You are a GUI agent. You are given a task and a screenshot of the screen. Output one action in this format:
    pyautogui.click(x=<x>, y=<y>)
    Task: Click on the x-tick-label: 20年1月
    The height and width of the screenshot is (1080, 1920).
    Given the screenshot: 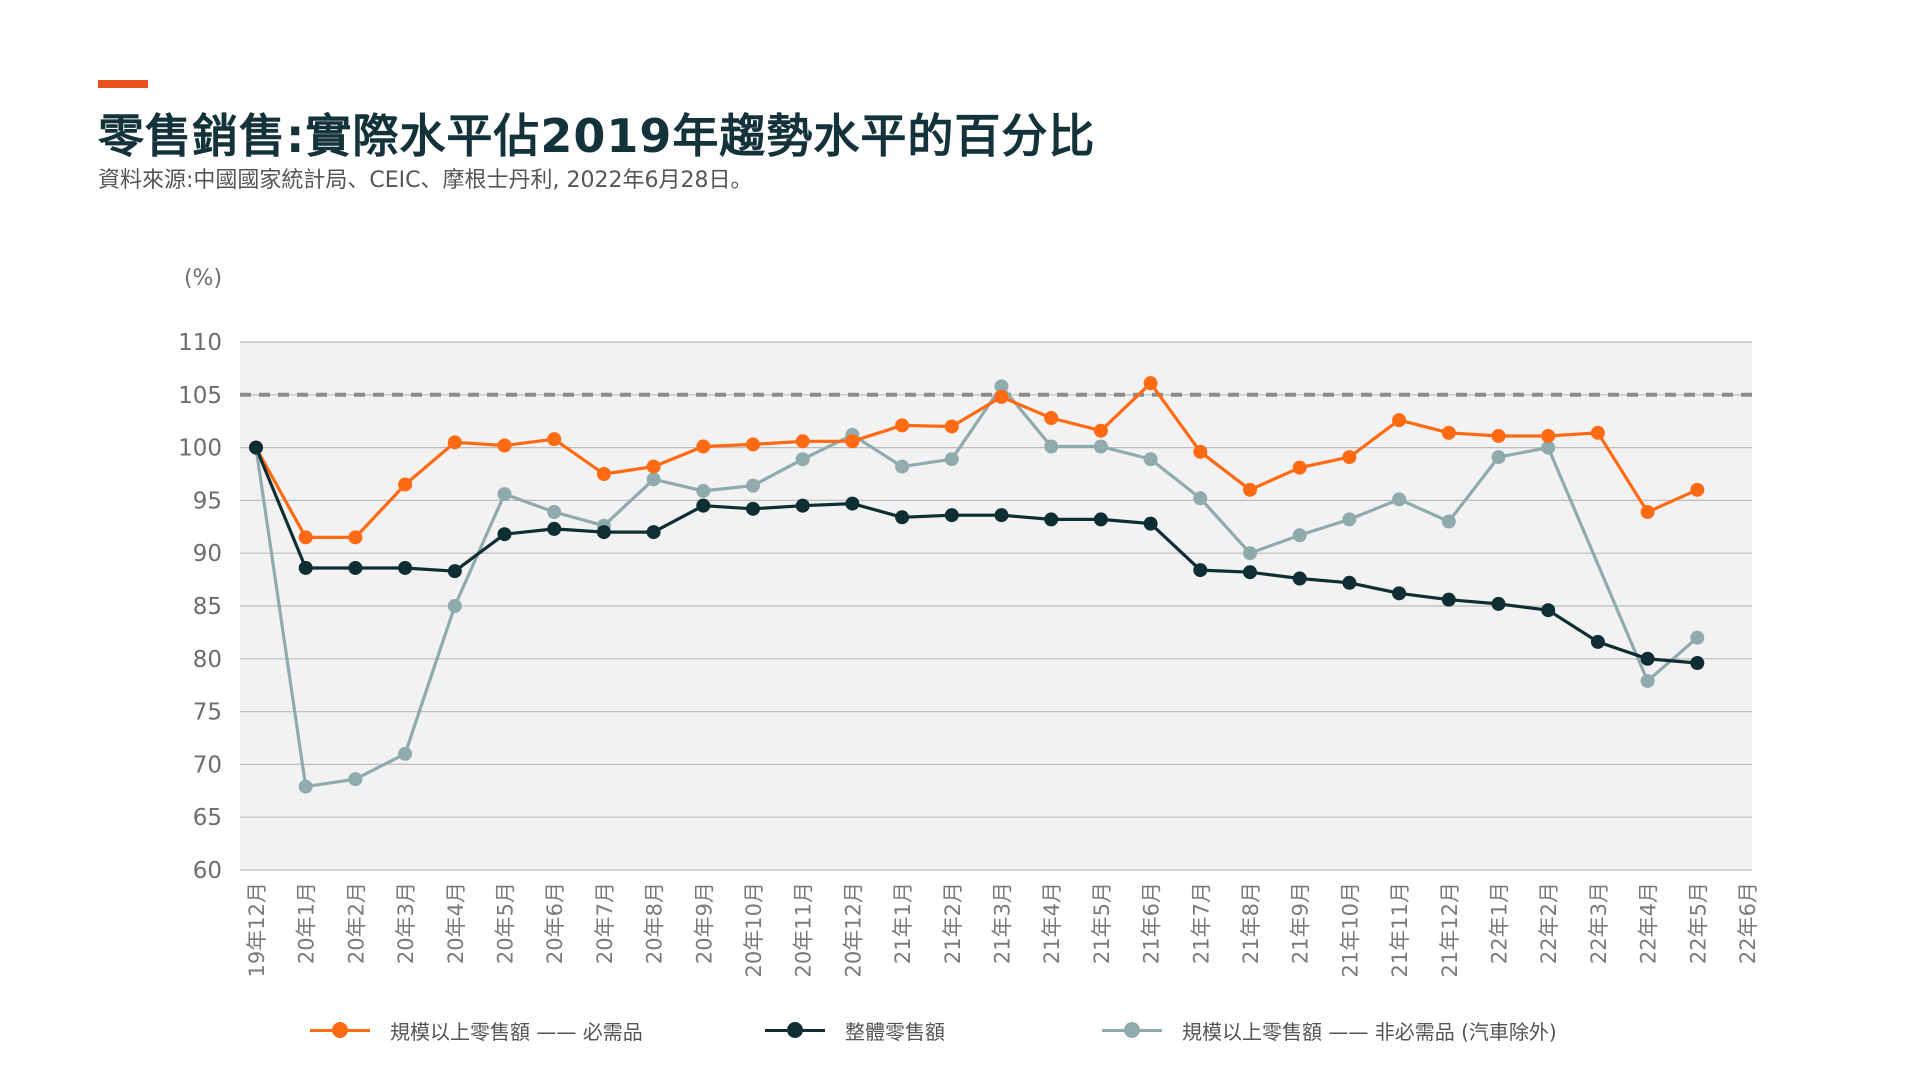 What is the action you would take?
    pyautogui.click(x=307, y=923)
    